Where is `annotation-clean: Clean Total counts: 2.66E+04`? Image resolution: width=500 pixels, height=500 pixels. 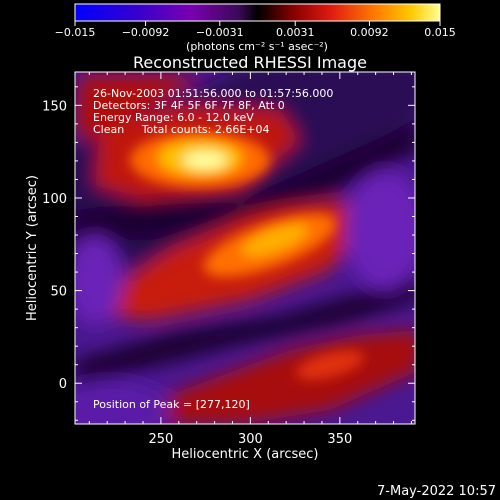
annotation-clean: Clean Total counts: 2.66E+04 is located at coordinates (181, 129).